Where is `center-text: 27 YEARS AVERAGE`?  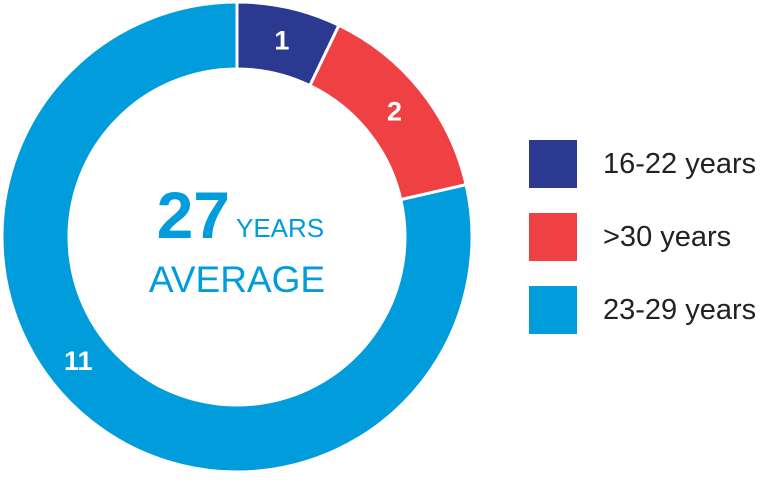
center-text: 27 YEARS AVERAGE is located at coordinates (237, 239).